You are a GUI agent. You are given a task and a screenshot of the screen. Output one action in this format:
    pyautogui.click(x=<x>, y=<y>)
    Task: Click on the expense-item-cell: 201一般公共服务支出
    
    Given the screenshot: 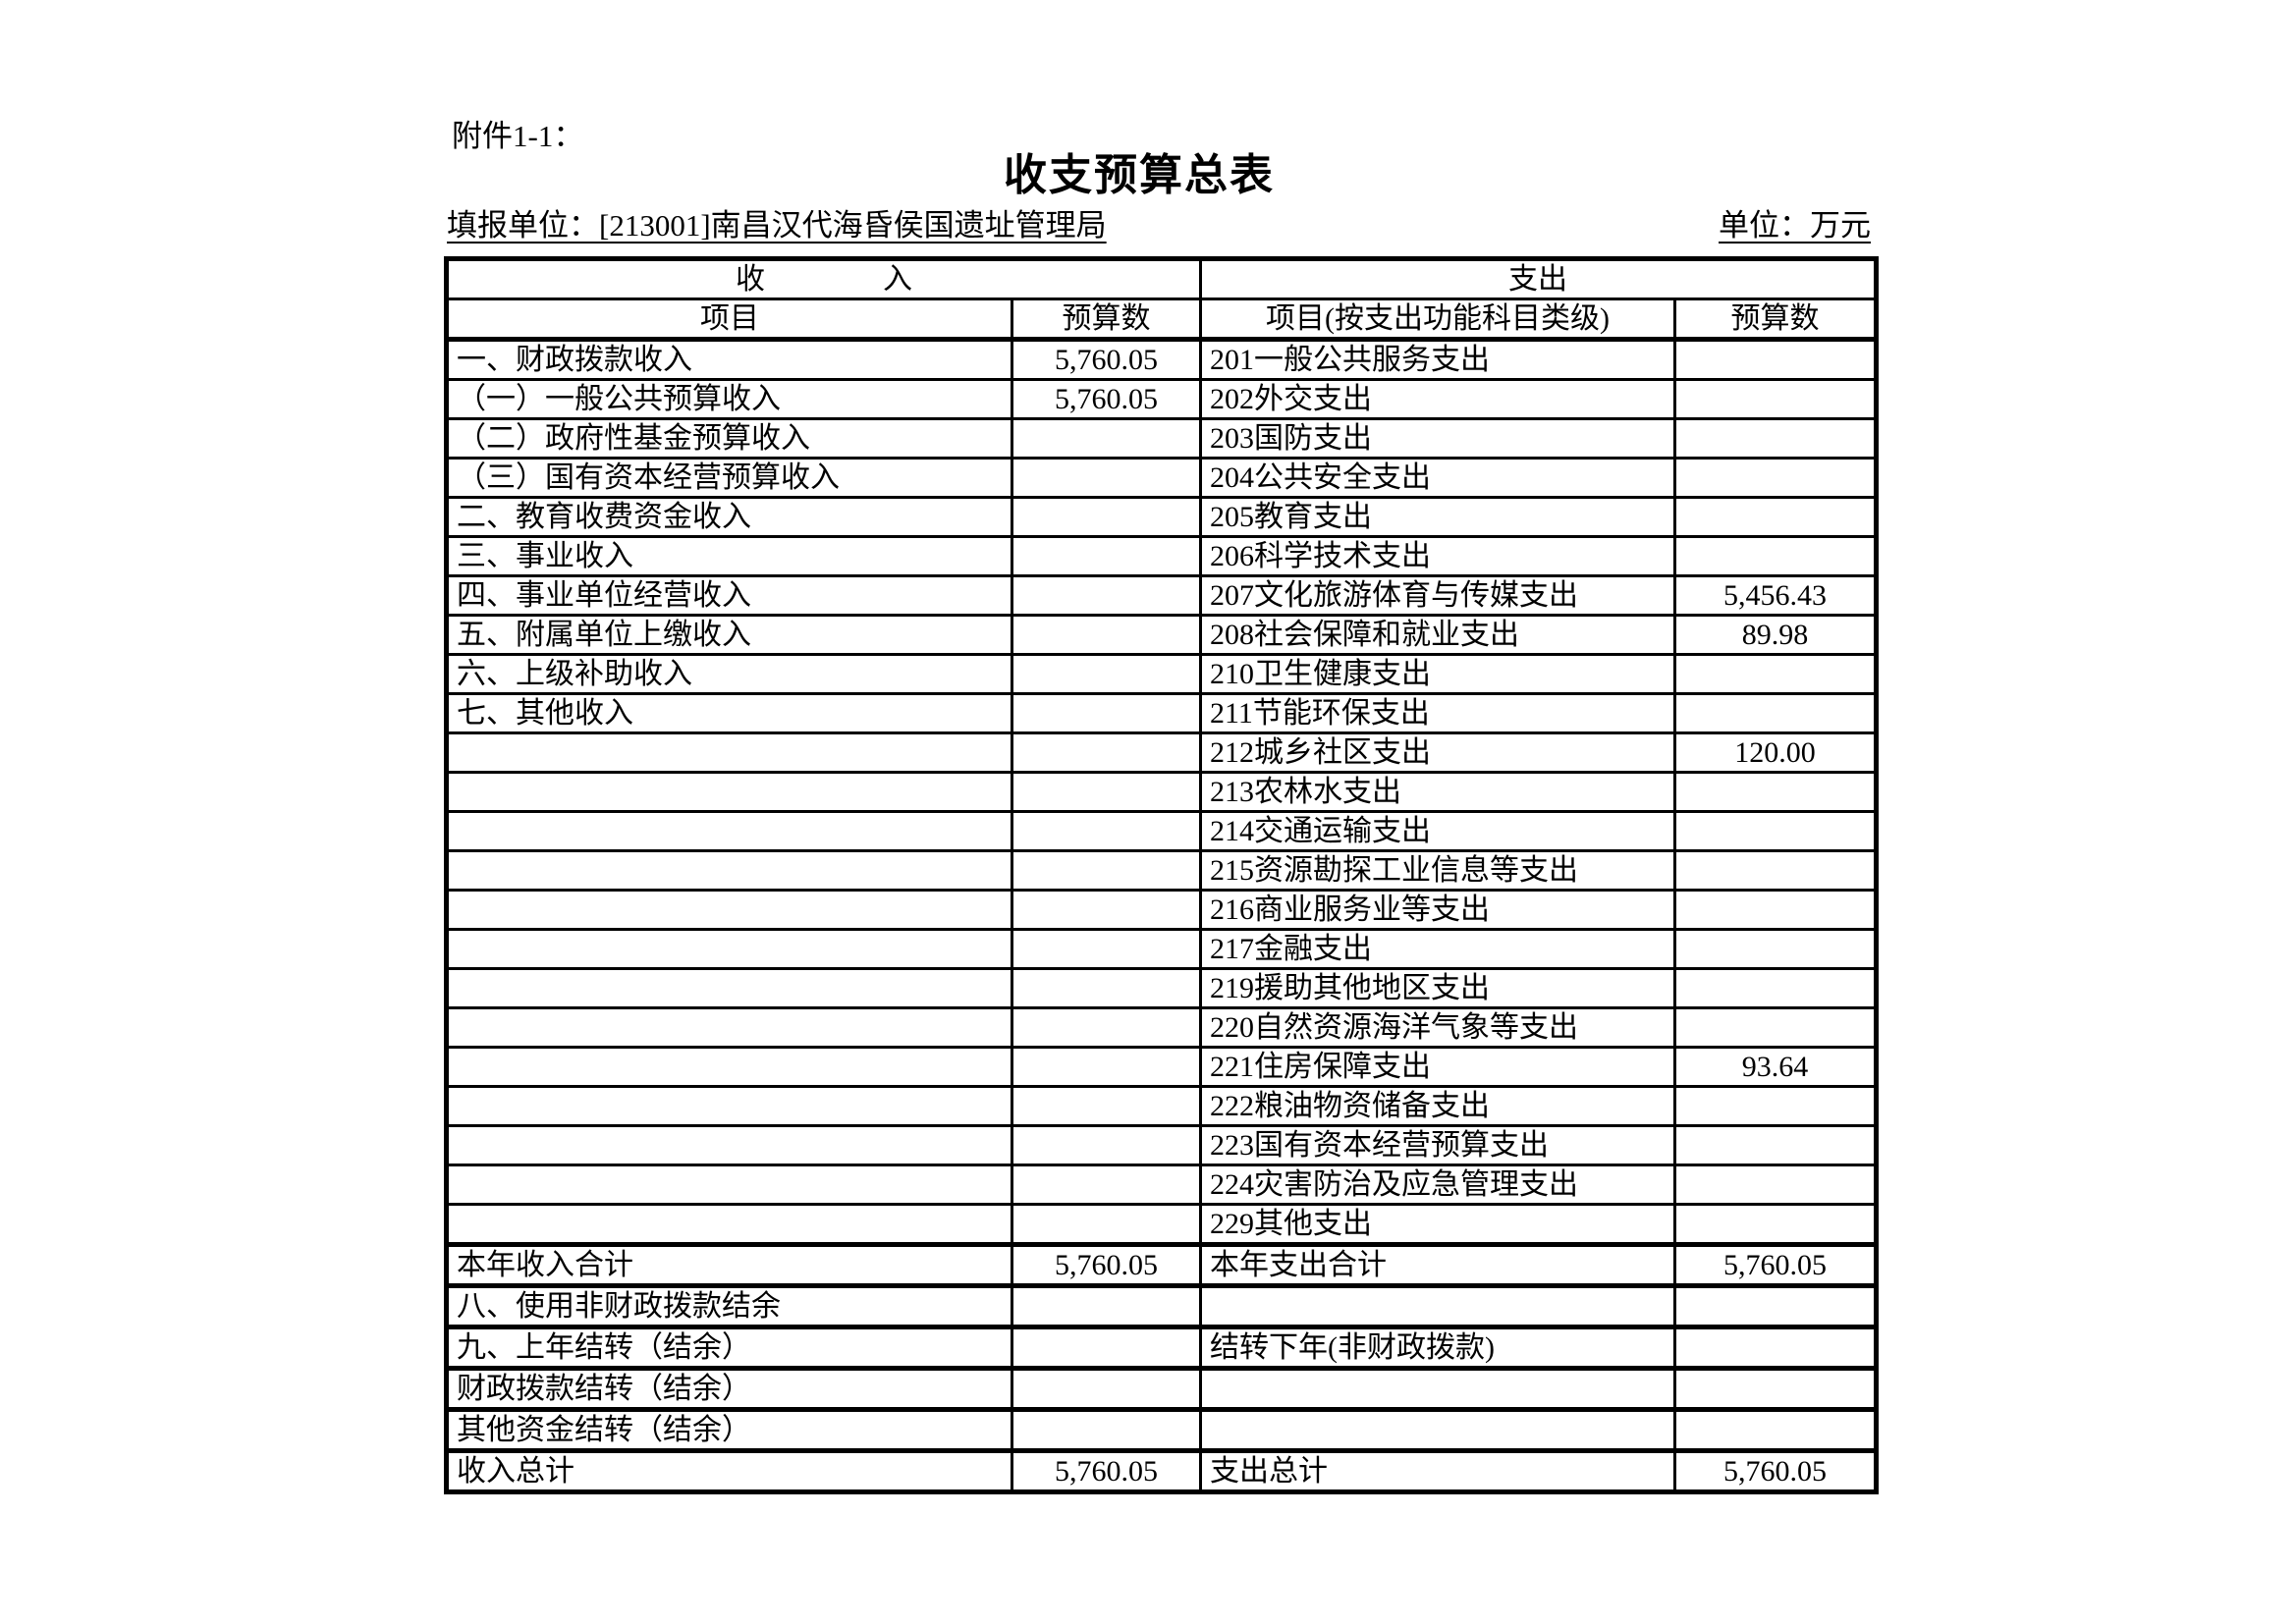 What is the action you would take?
    pyautogui.click(x=1437, y=359)
    